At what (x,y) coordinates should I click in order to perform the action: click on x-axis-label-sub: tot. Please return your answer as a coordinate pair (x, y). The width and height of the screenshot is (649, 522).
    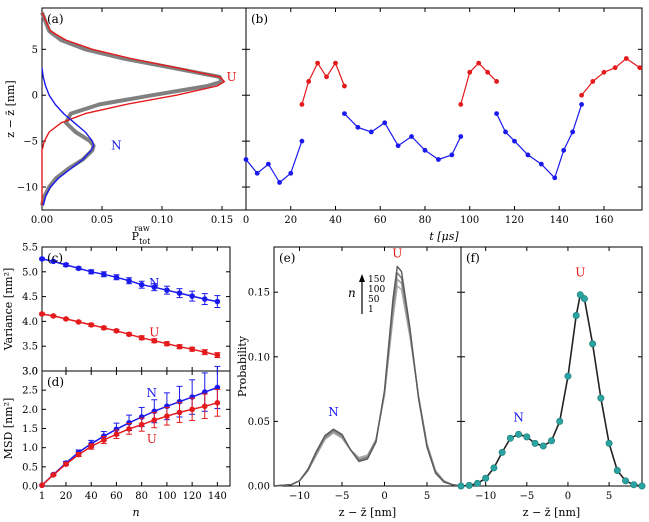
    Looking at the image, I should click on (145, 241).